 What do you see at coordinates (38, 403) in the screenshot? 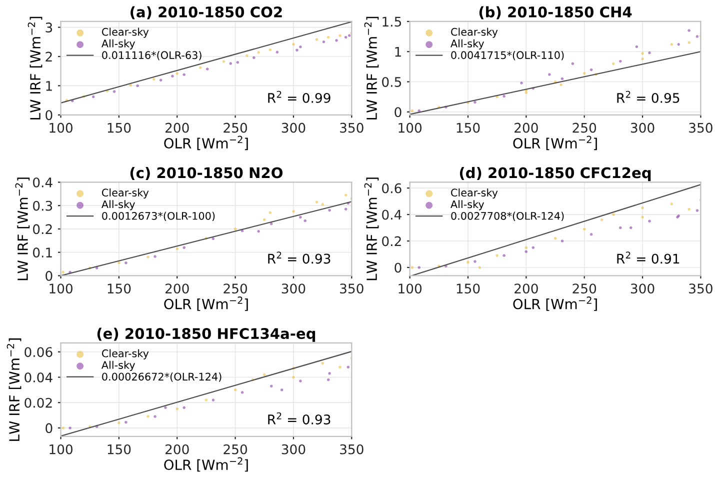
I see `y-tick-label: 0.02` at bounding box center [38, 403].